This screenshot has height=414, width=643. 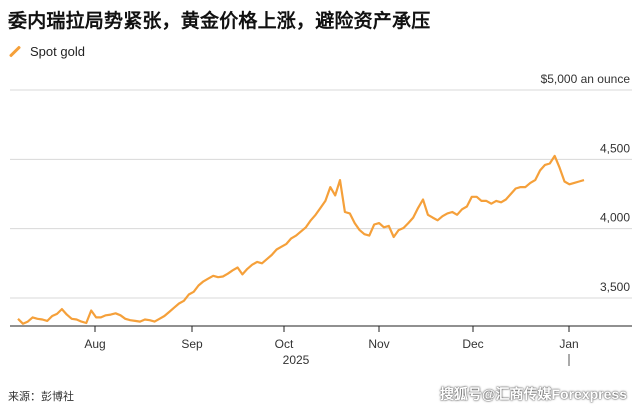 What do you see at coordinates (57, 51) in the screenshot?
I see `legend-label-spot-gold: Spot gold` at bounding box center [57, 51].